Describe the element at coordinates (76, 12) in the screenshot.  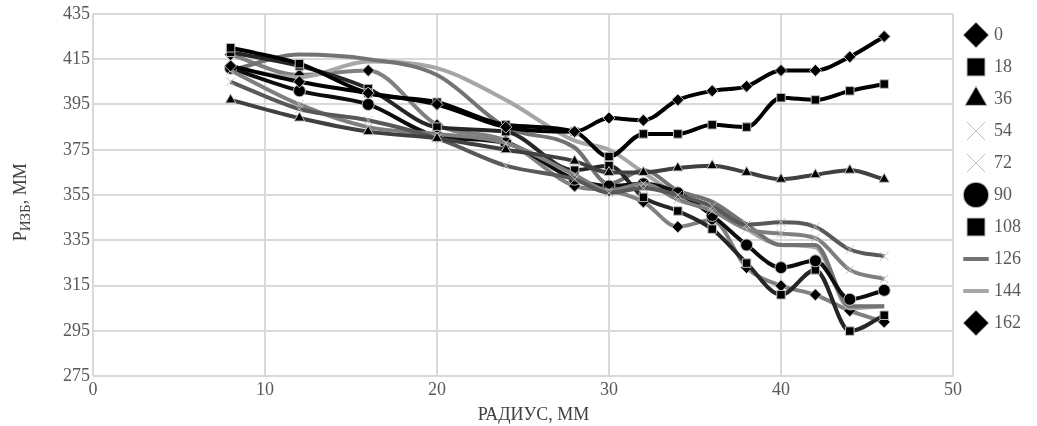
I see `y-tick-label: 435` at that location.